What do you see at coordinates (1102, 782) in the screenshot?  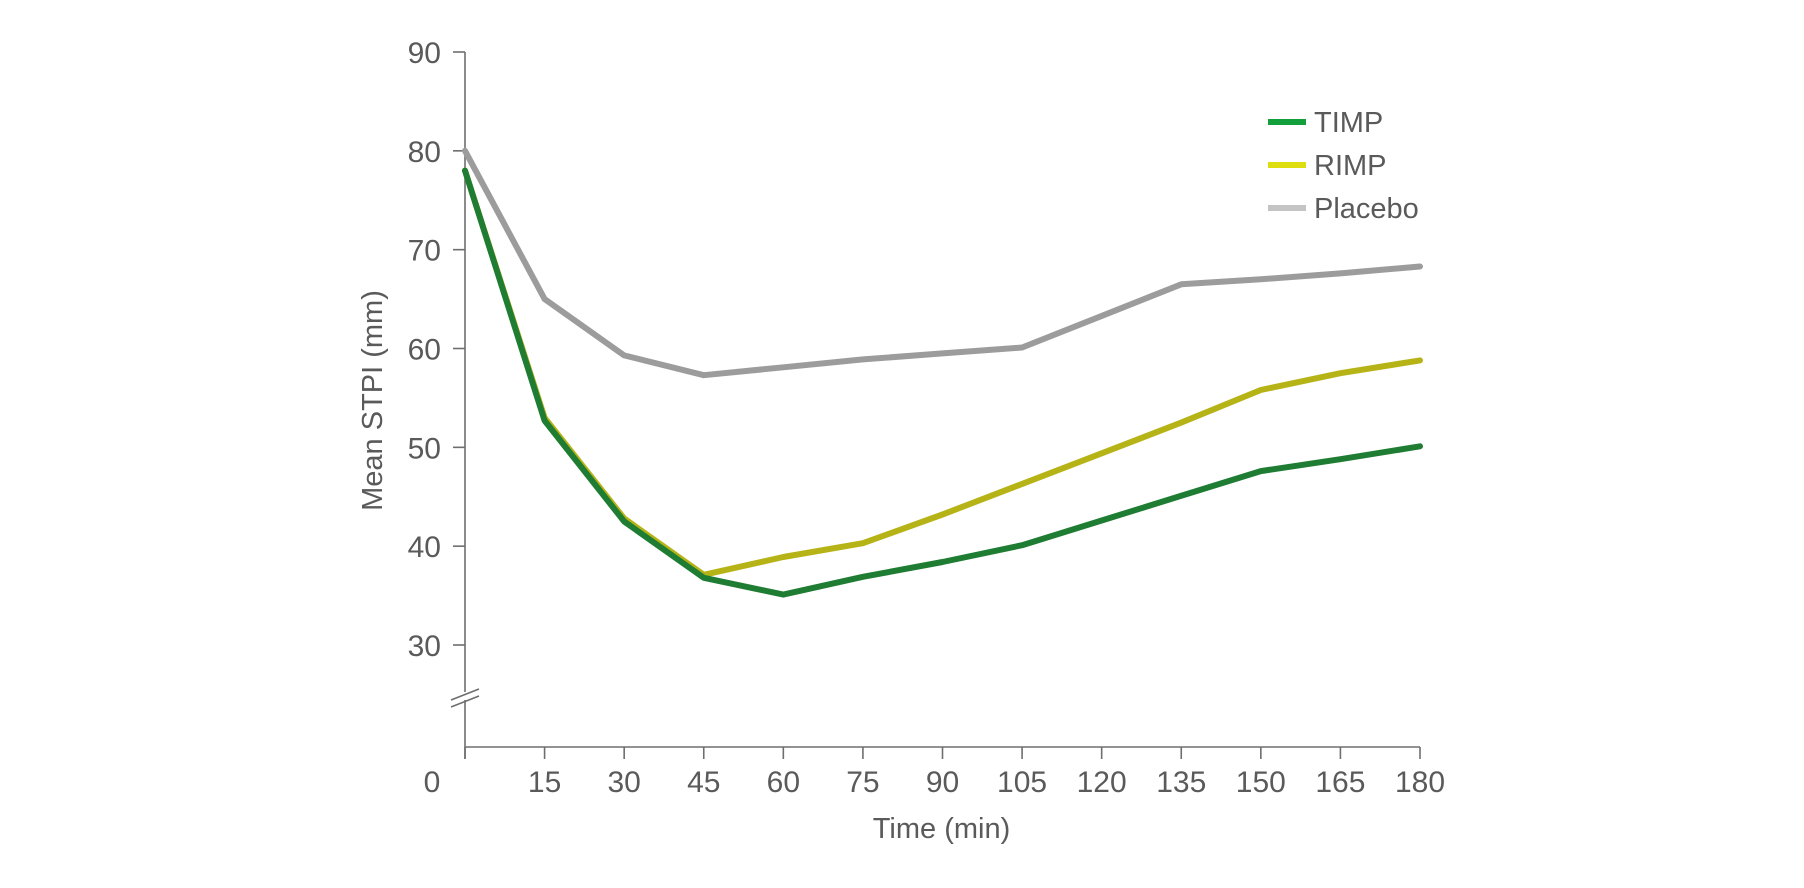 I see `x-tick-label: 120` at bounding box center [1102, 782].